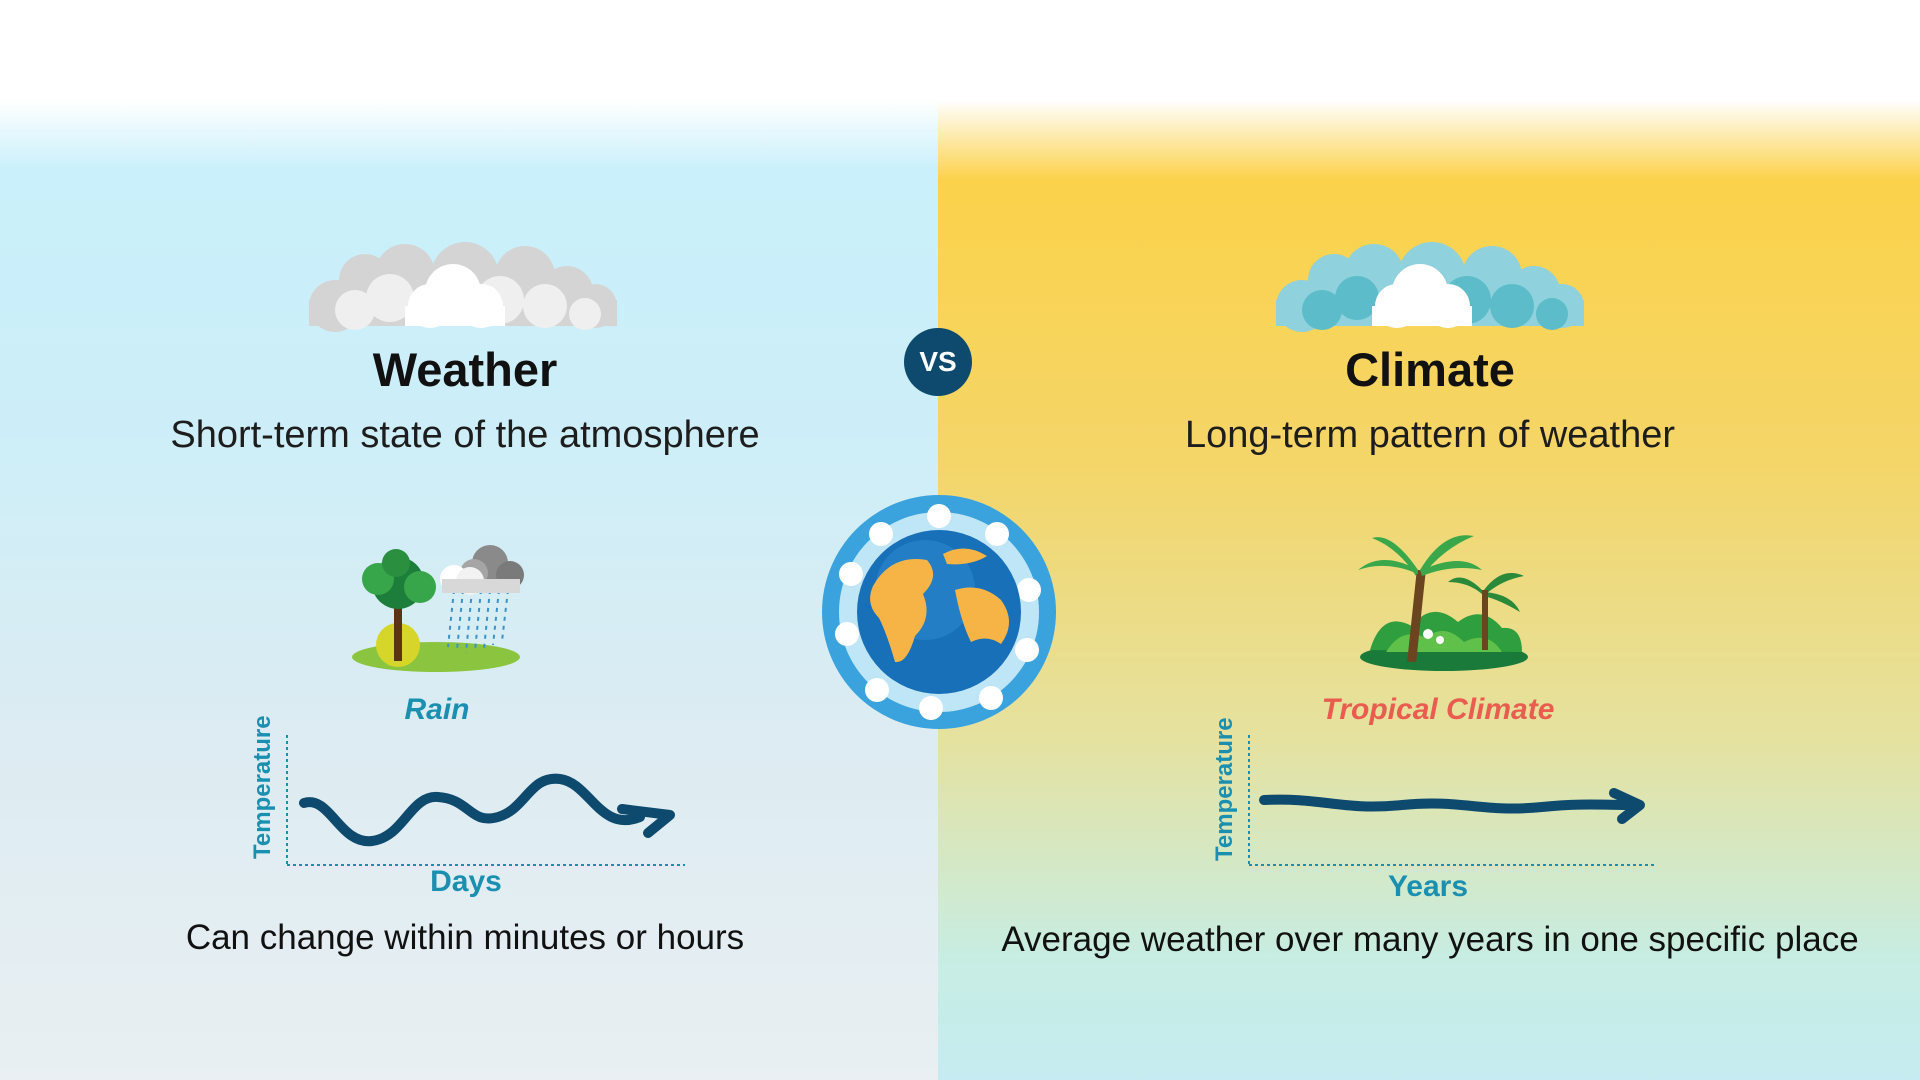  Describe the element at coordinates (1224, 789) in the screenshot. I see `climate-chart-ylabel: Temperature` at that location.